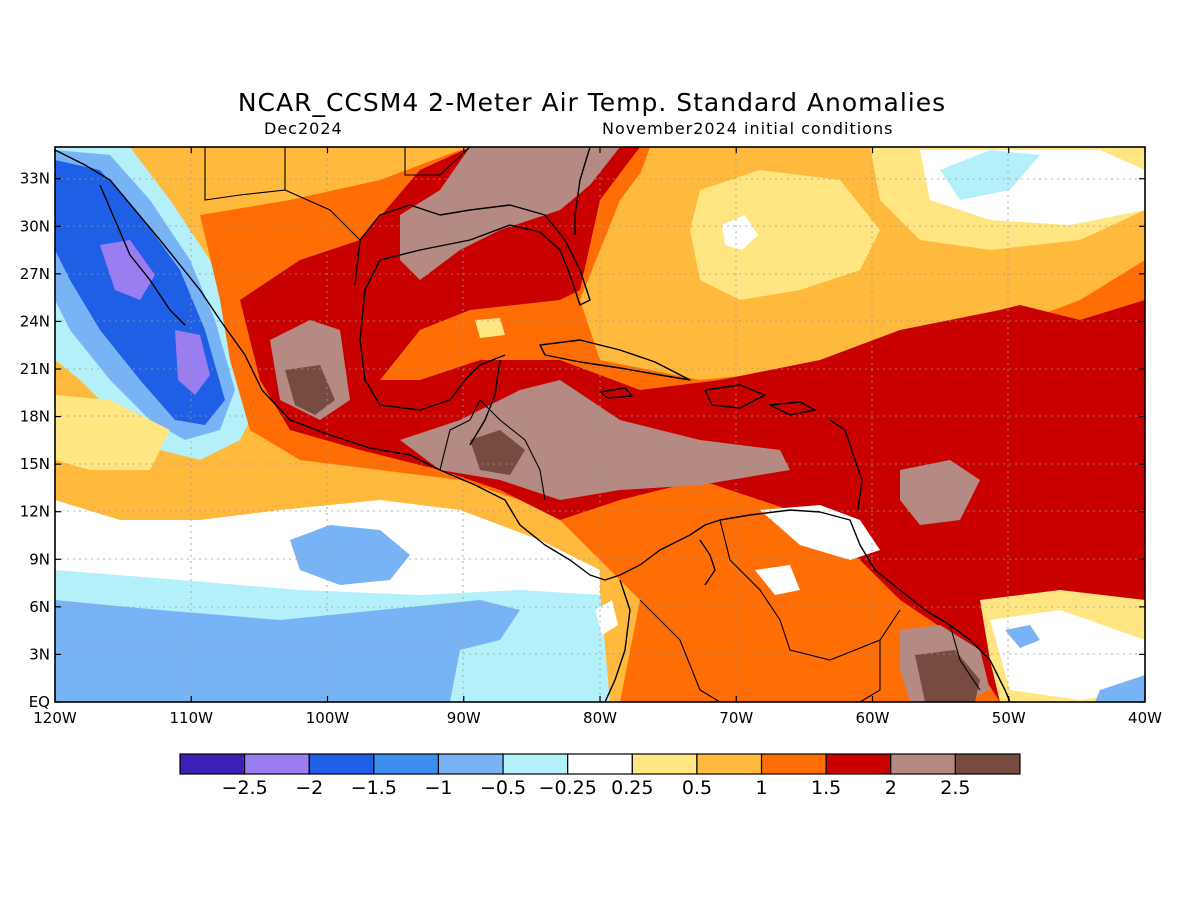  I want to click on colorbar-label: −2, so click(309, 788).